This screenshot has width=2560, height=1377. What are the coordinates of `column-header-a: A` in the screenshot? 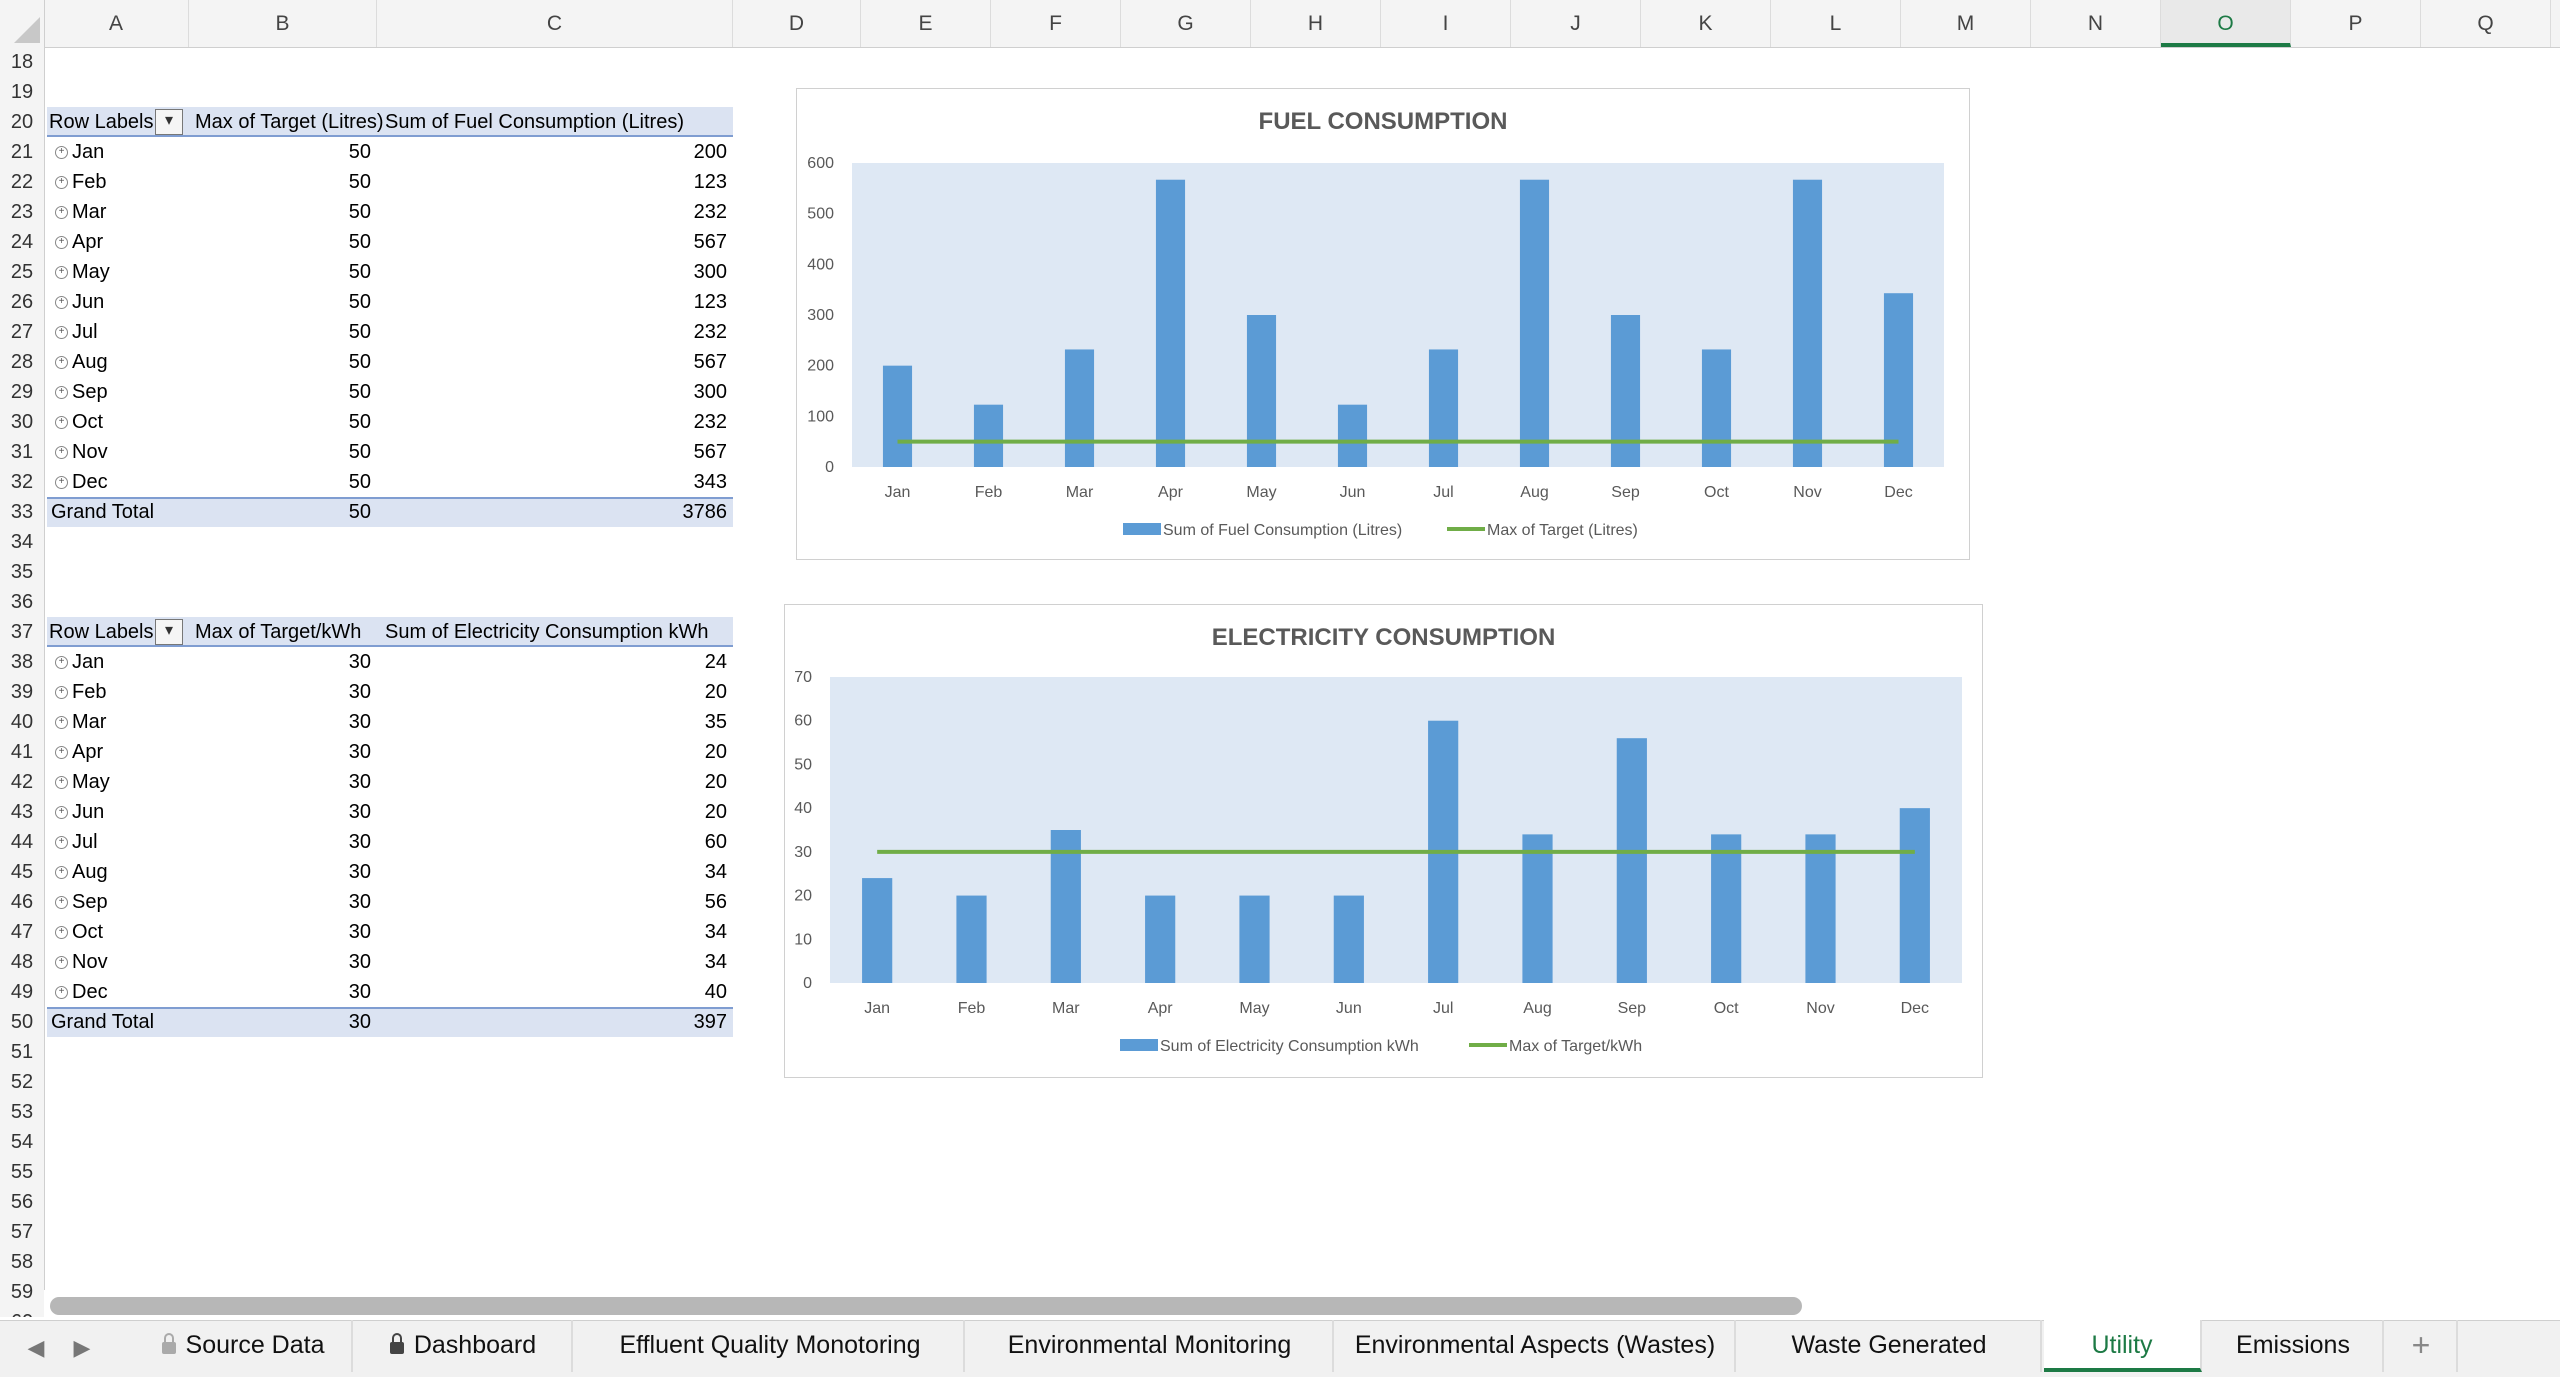 It's located at (116, 23).